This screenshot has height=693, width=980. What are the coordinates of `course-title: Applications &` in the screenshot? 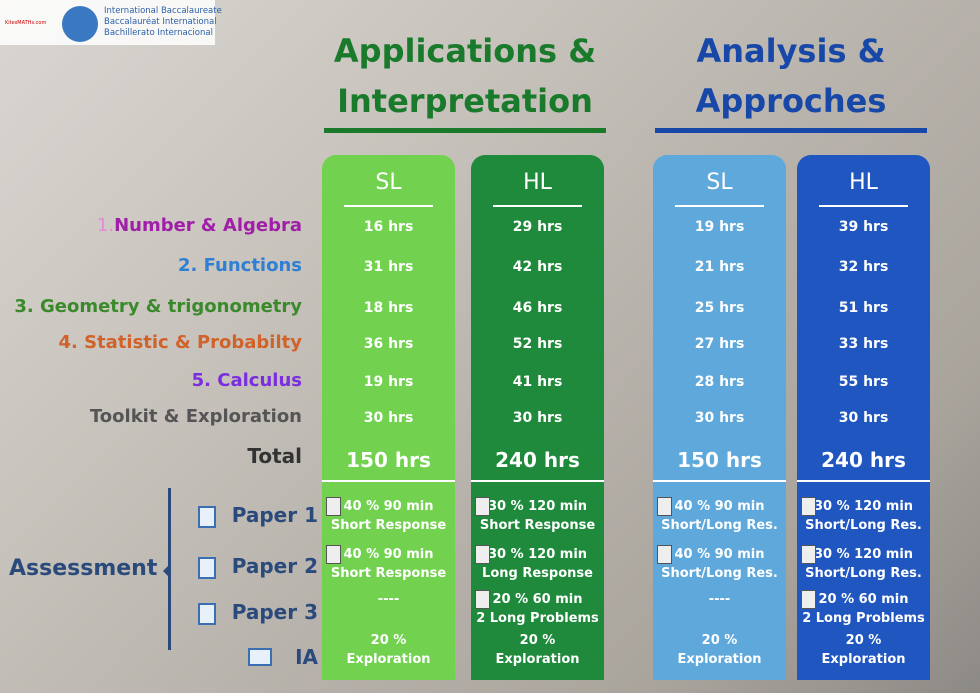 It's located at (465, 51).